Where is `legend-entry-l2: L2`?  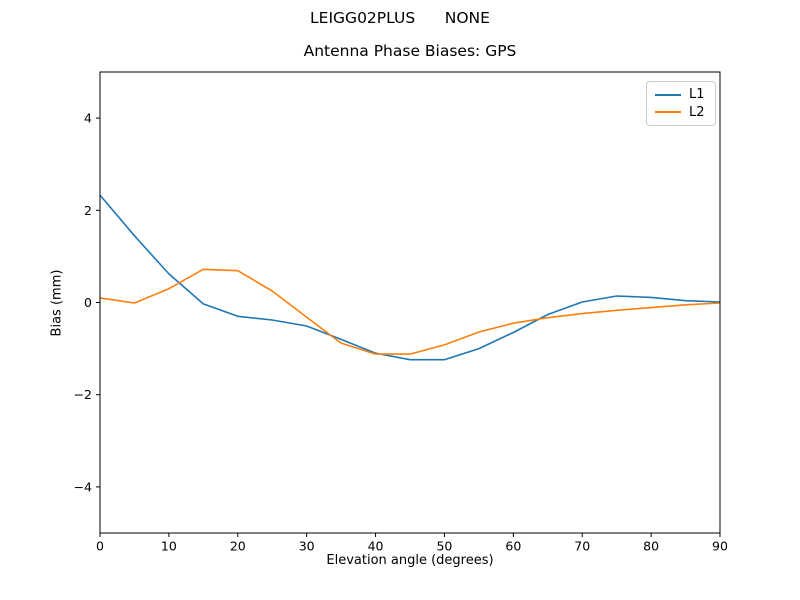 legend-entry-l2: L2 is located at coordinates (681, 112).